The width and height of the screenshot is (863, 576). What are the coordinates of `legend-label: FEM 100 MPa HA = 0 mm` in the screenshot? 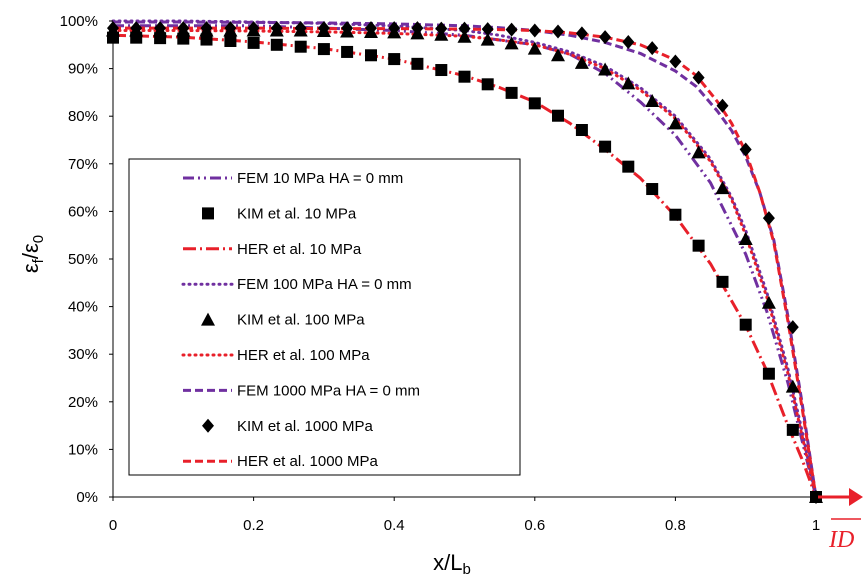 It's located at (324, 284).